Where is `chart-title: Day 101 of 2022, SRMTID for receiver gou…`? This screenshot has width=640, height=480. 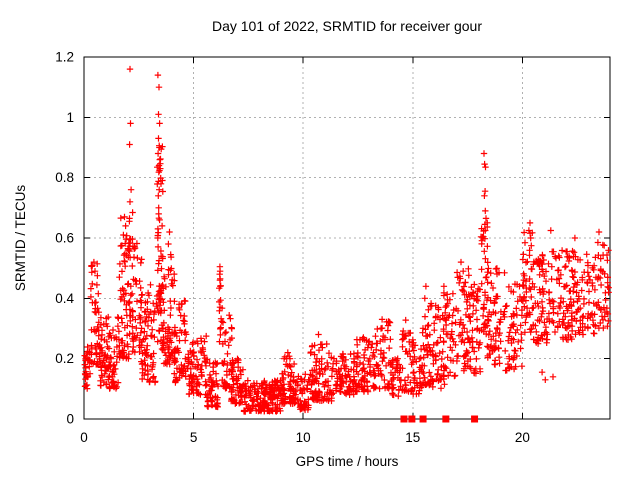
chart-title: Day 101 of 2022, SRMTID for receiver gou… is located at coordinates (347, 26).